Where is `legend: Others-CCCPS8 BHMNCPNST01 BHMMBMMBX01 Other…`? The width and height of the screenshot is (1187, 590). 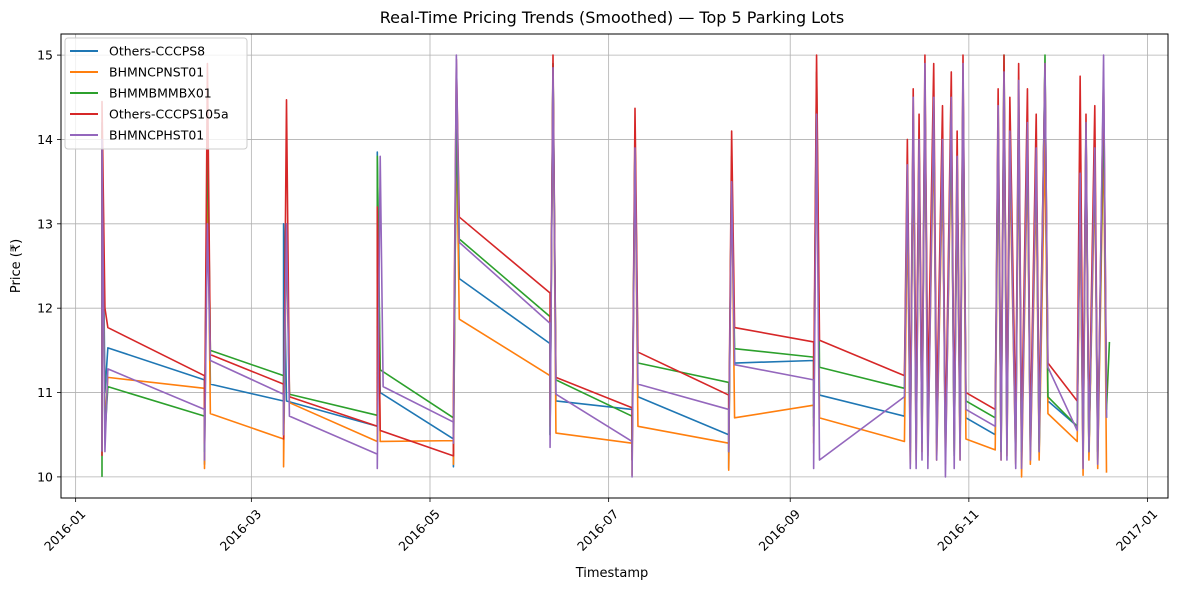
legend: Others-CCCPS8 BHMNCPNST01 BHMMBMMBX01 Other… is located at coordinates (156, 93).